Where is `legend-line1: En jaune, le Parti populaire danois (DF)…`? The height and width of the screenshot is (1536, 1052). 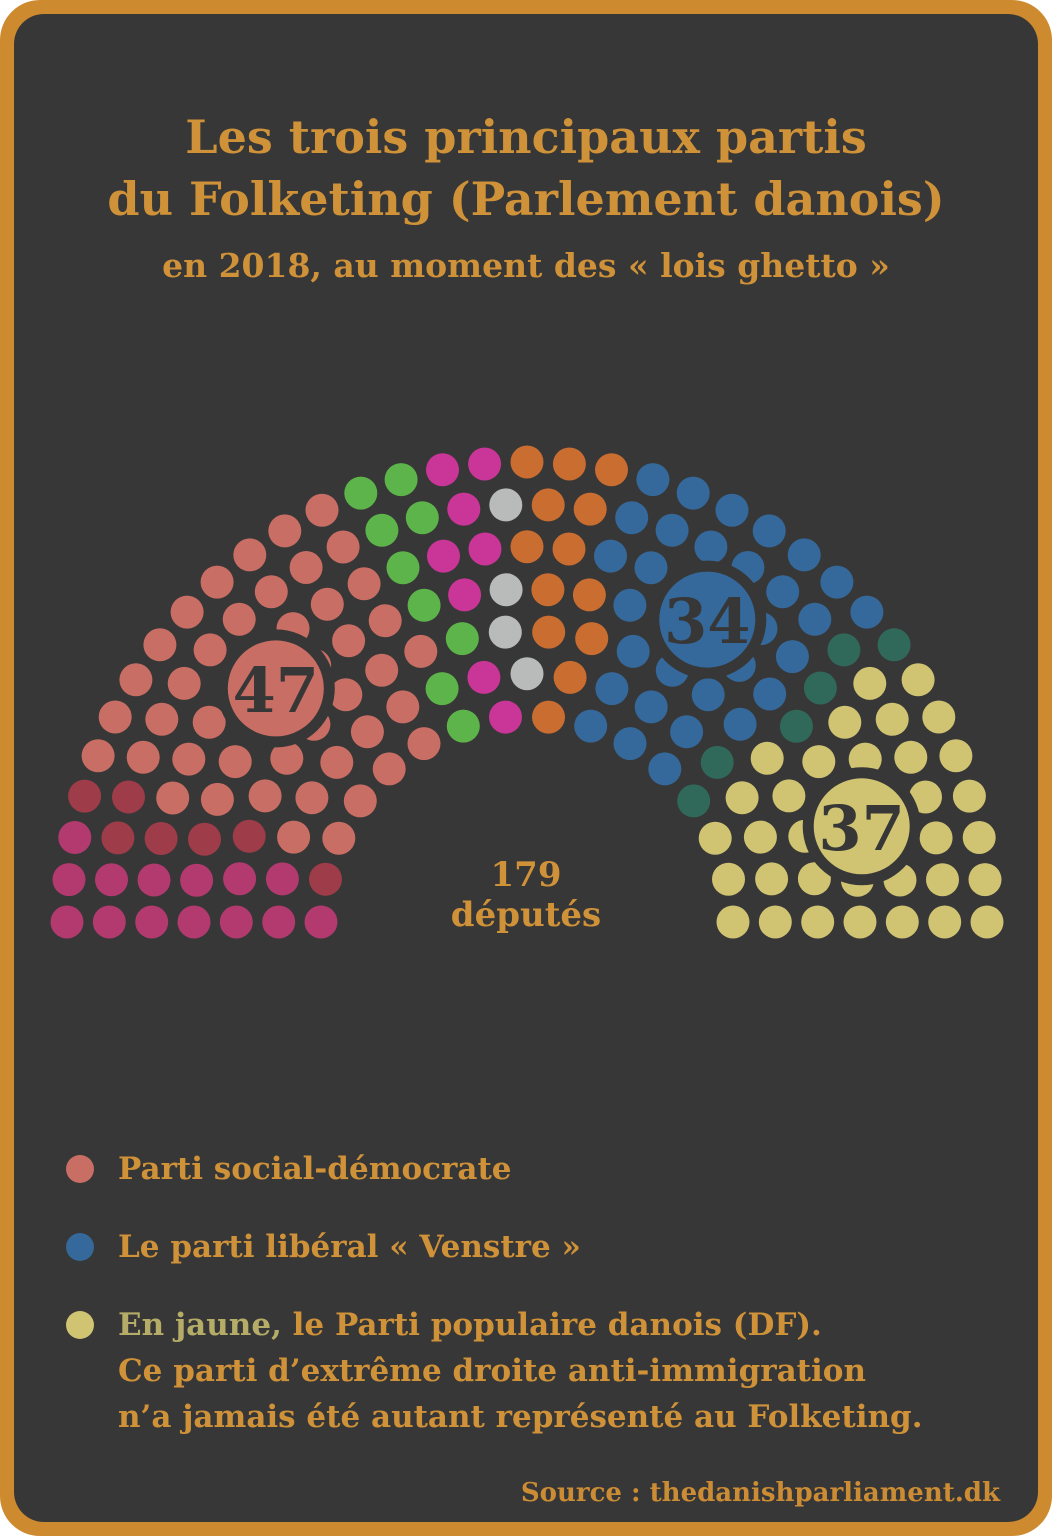 legend-line1: En jaune, le Parti populaire danois (DF)… is located at coordinates (520, 1325).